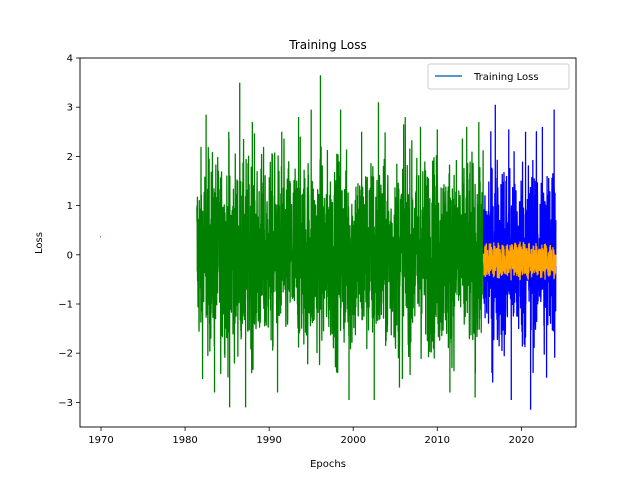 Image resolution: width=640 pixels, height=480 pixels. I want to click on y-tick-label: 3, so click(70, 108).